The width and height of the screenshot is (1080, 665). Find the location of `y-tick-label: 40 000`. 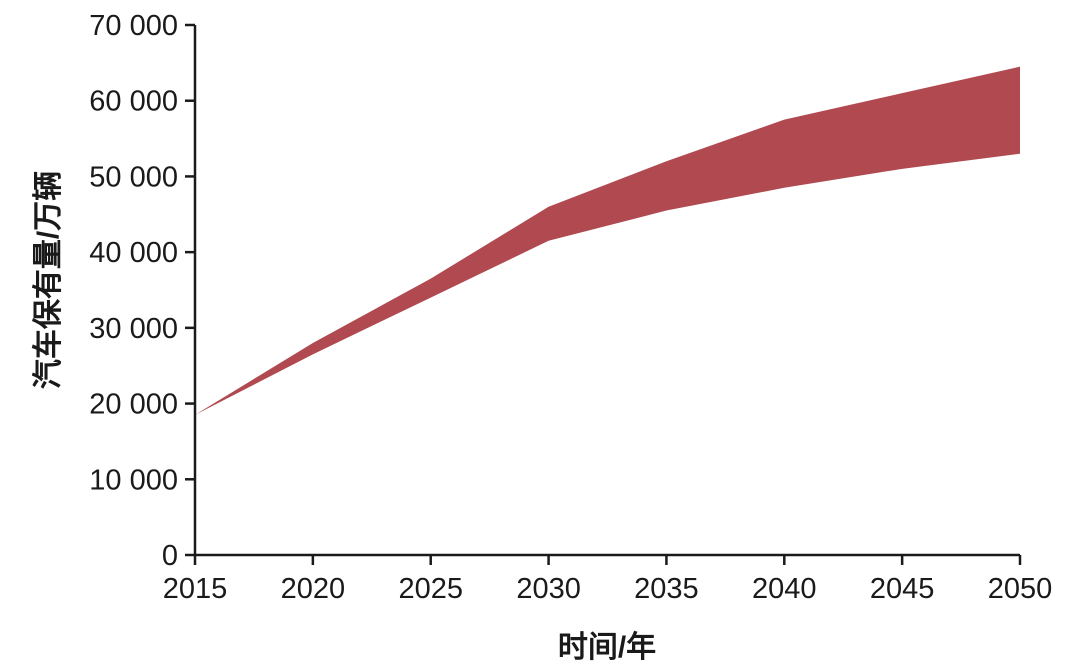

y-tick-label: 40 000 is located at coordinates (133, 253).